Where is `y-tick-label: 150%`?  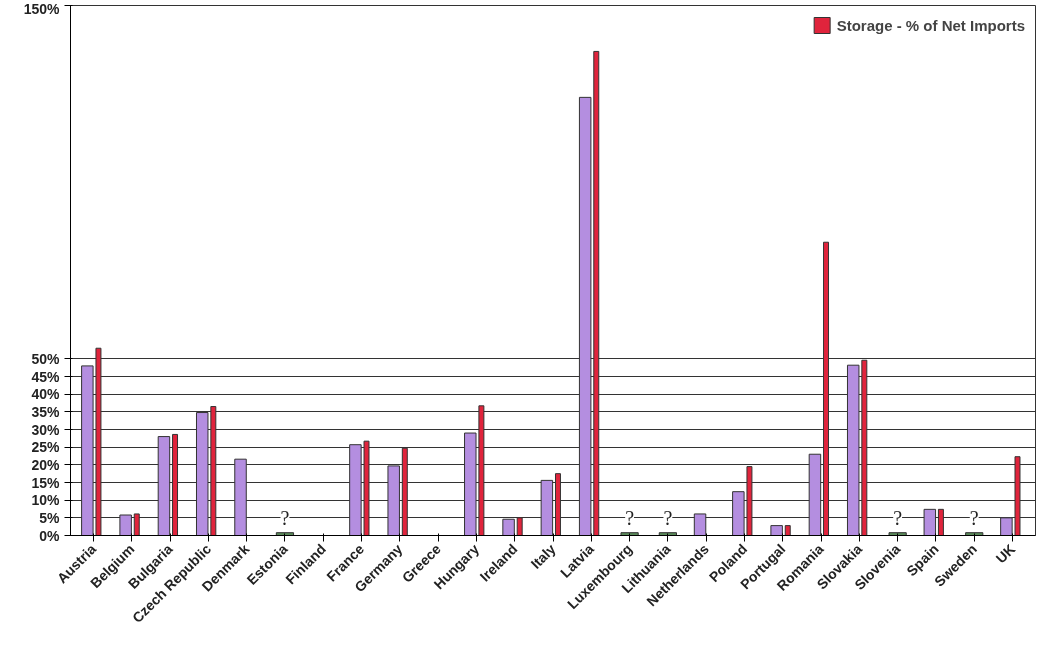
y-tick-label: 150% is located at coordinates (42, 8).